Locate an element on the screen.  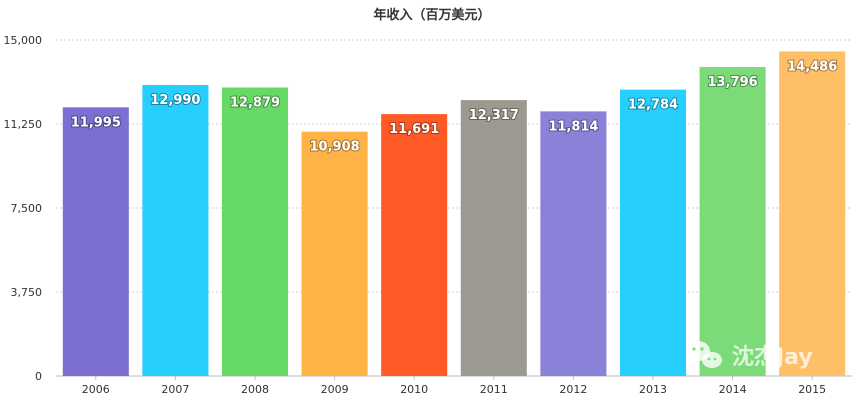
x-tick-label: 2013 is located at coordinates (653, 389).